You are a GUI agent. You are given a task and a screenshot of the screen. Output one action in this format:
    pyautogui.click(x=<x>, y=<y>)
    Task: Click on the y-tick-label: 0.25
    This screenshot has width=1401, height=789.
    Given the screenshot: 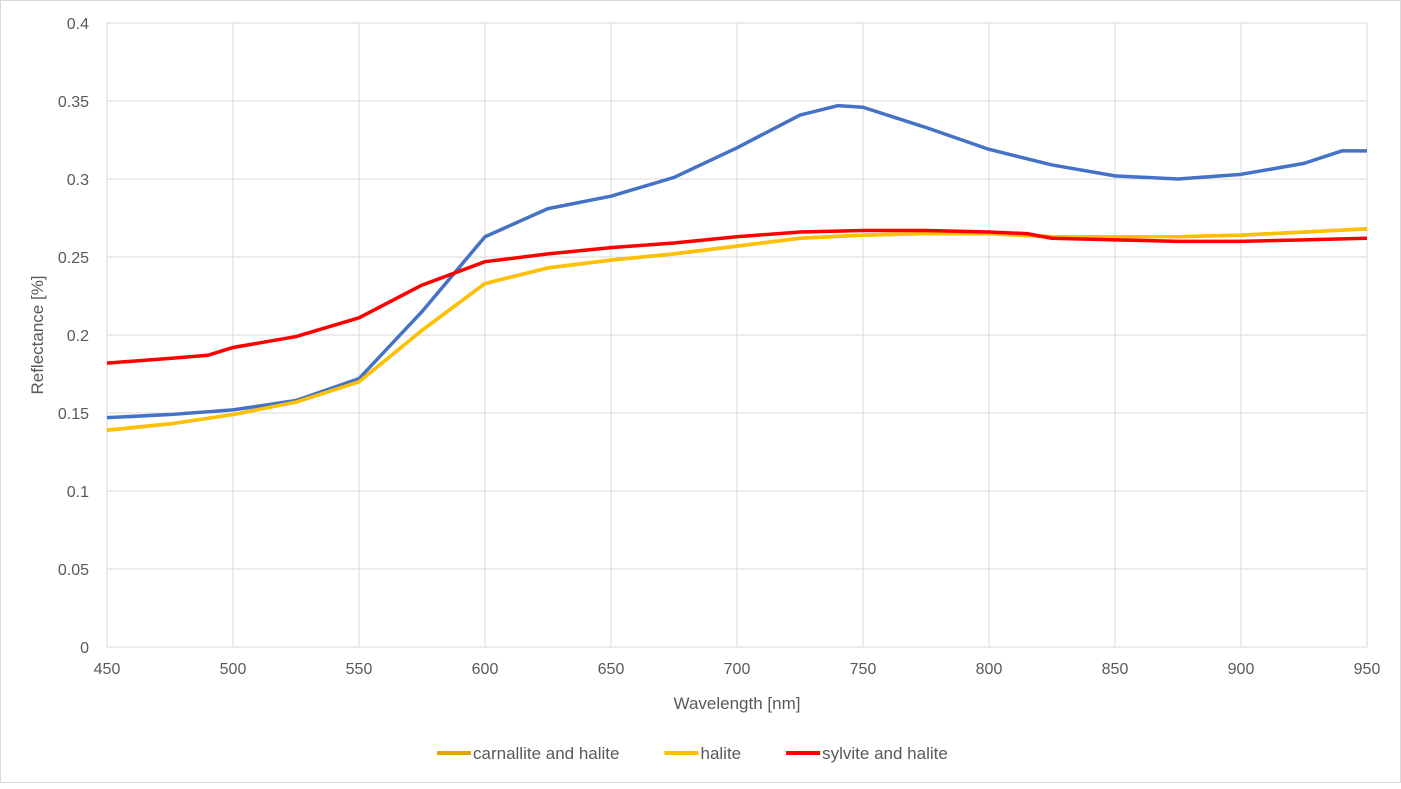 What is the action you would take?
    pyautogui.click(x=73, y=258)
    